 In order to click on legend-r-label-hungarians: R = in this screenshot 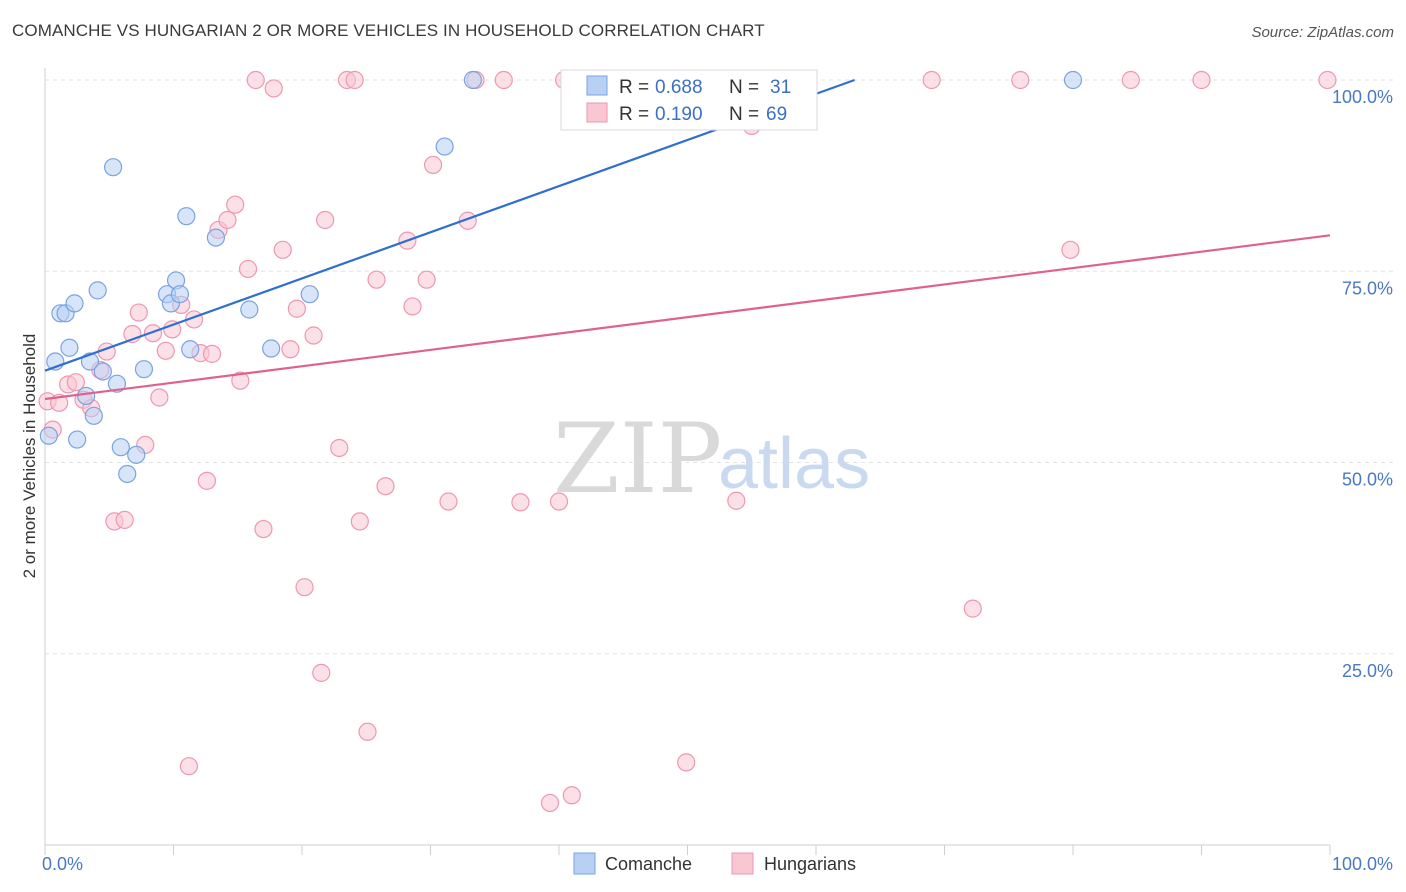, I will do `click(634, 114)`.